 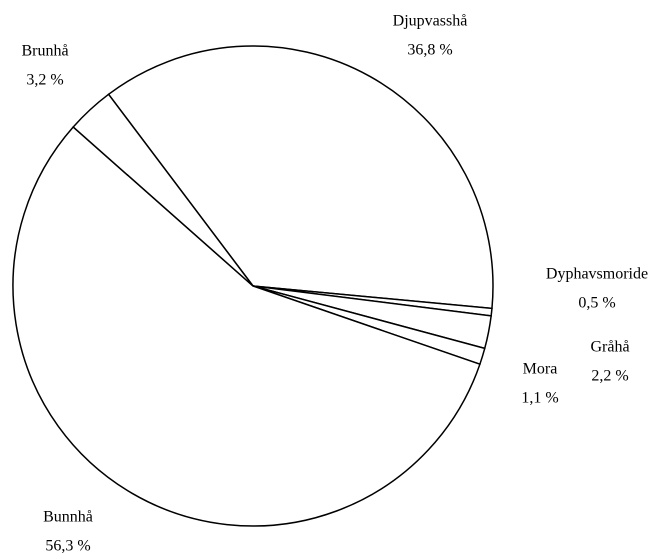 I want to click on value-label: 56,3 %, so click(x=67, y=546).